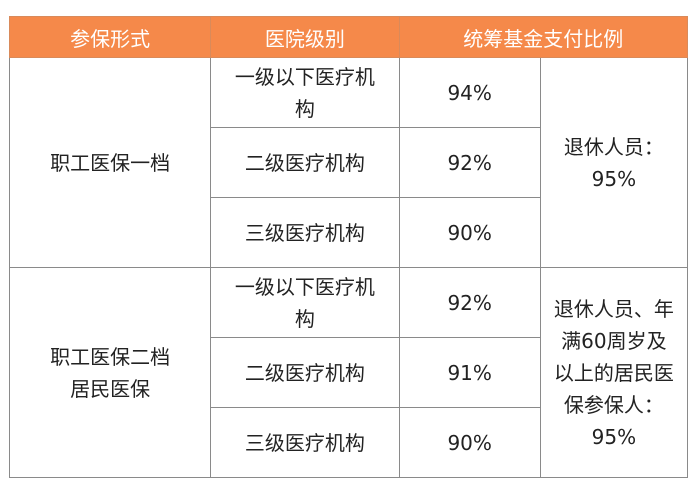  I want to click on ratio-cell: 94%, so click(469, 92).